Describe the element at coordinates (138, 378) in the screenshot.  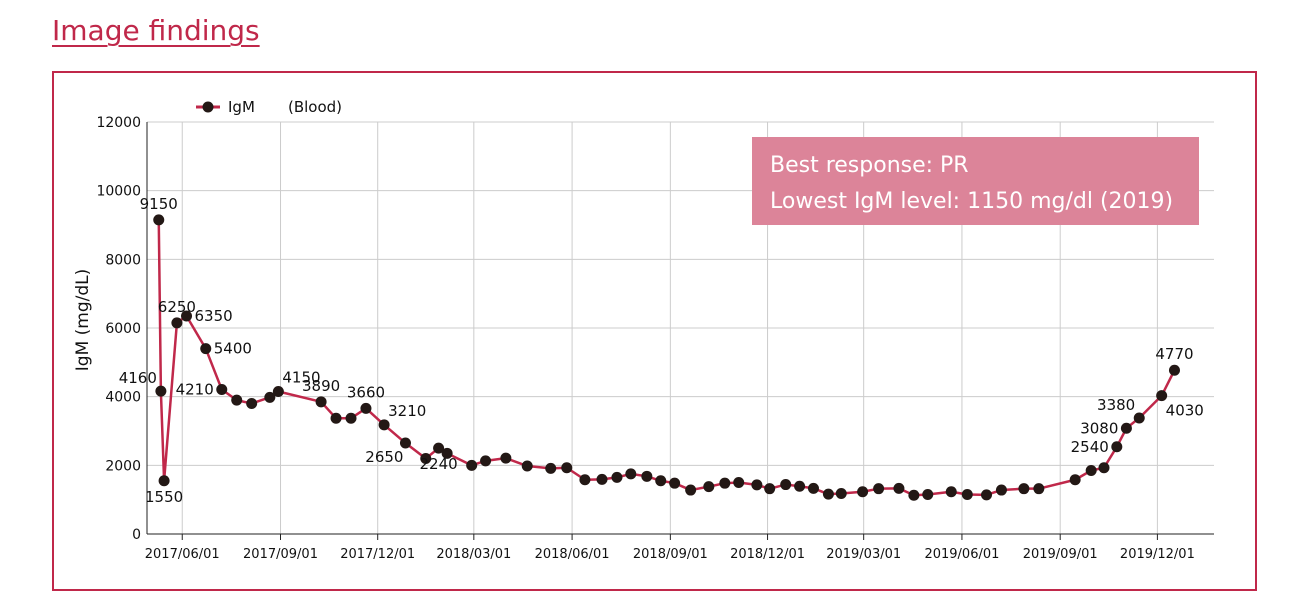
I see `data-label: 4160` at that location.